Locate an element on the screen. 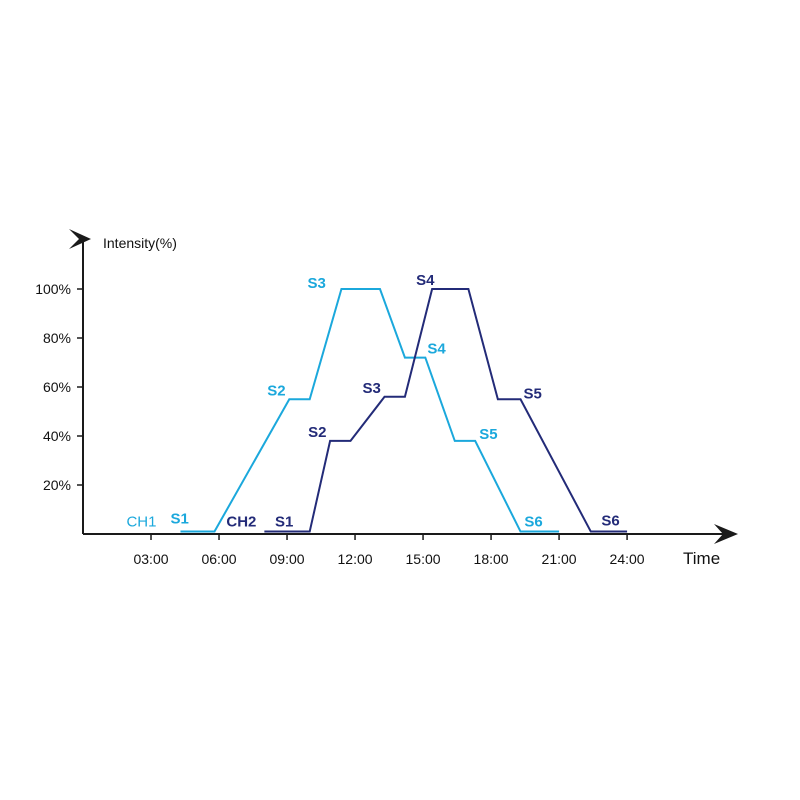 This screenshot has width=800, height=800. y-tick-label: 40% is located at coordinates (57, 436).